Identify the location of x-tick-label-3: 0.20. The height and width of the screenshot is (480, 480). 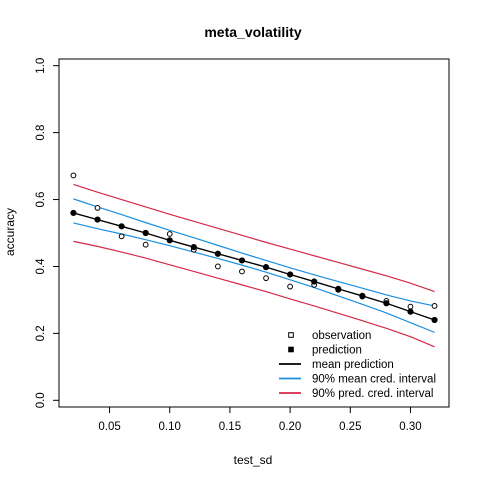
(290, 427).